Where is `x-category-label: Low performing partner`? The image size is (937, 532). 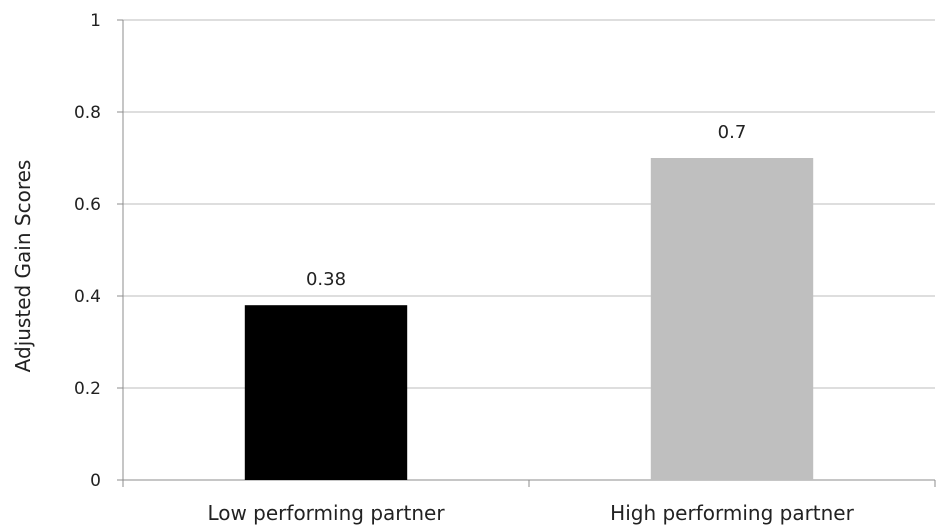 x-category-label: Low performing partner is located at coordinates (326, 513).